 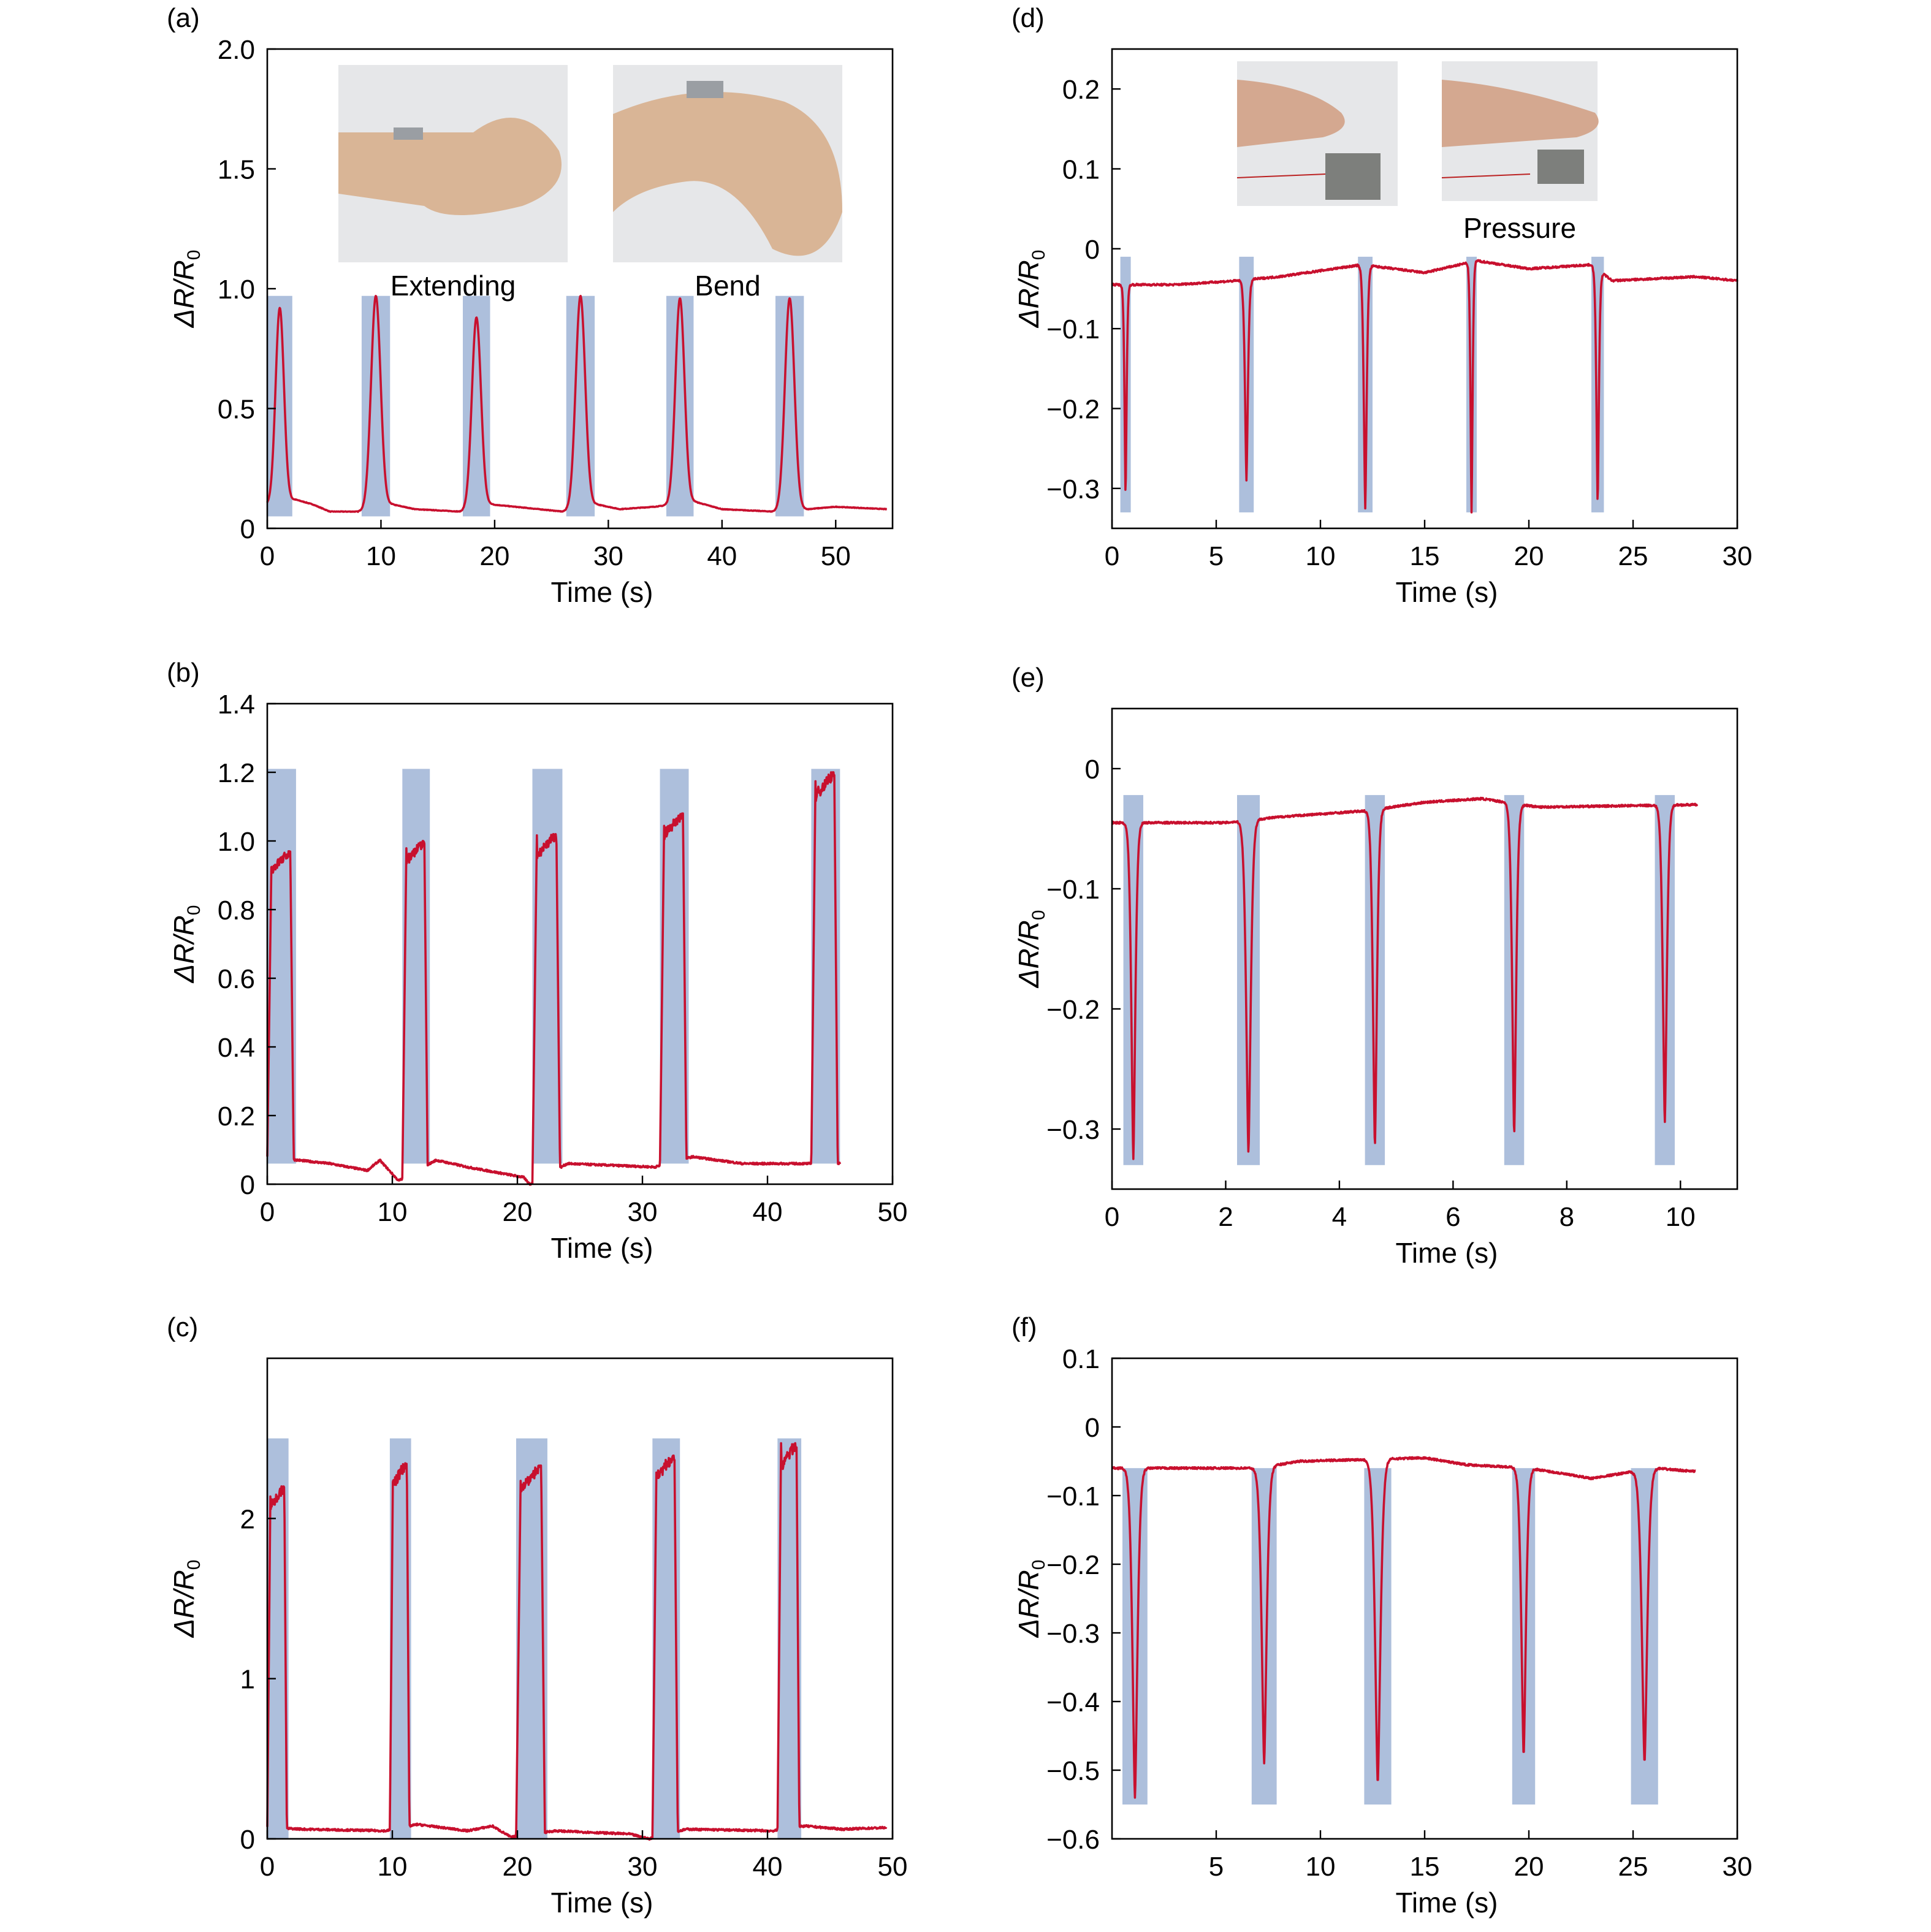 I want to click on inset-caption: Pressure, so click(x=1519, y=228).